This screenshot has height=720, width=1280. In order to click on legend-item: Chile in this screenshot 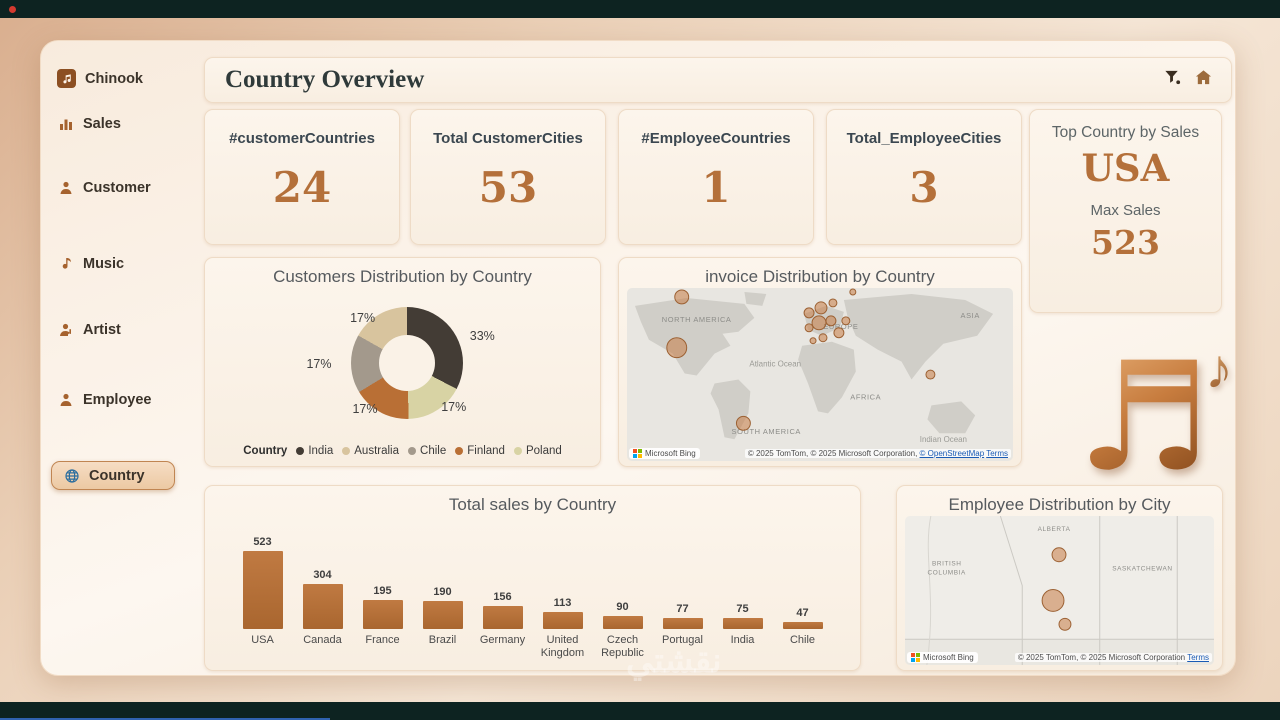, I will do `click(427, 451)`.